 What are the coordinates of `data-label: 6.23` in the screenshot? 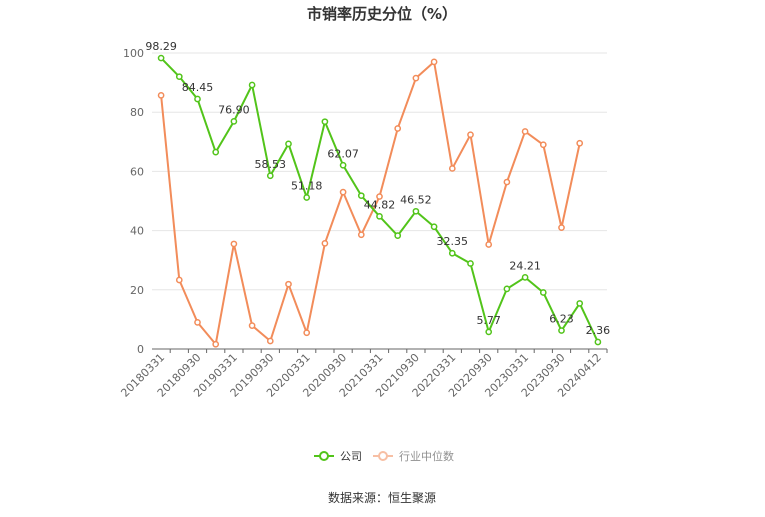 It's located at (561, 319).